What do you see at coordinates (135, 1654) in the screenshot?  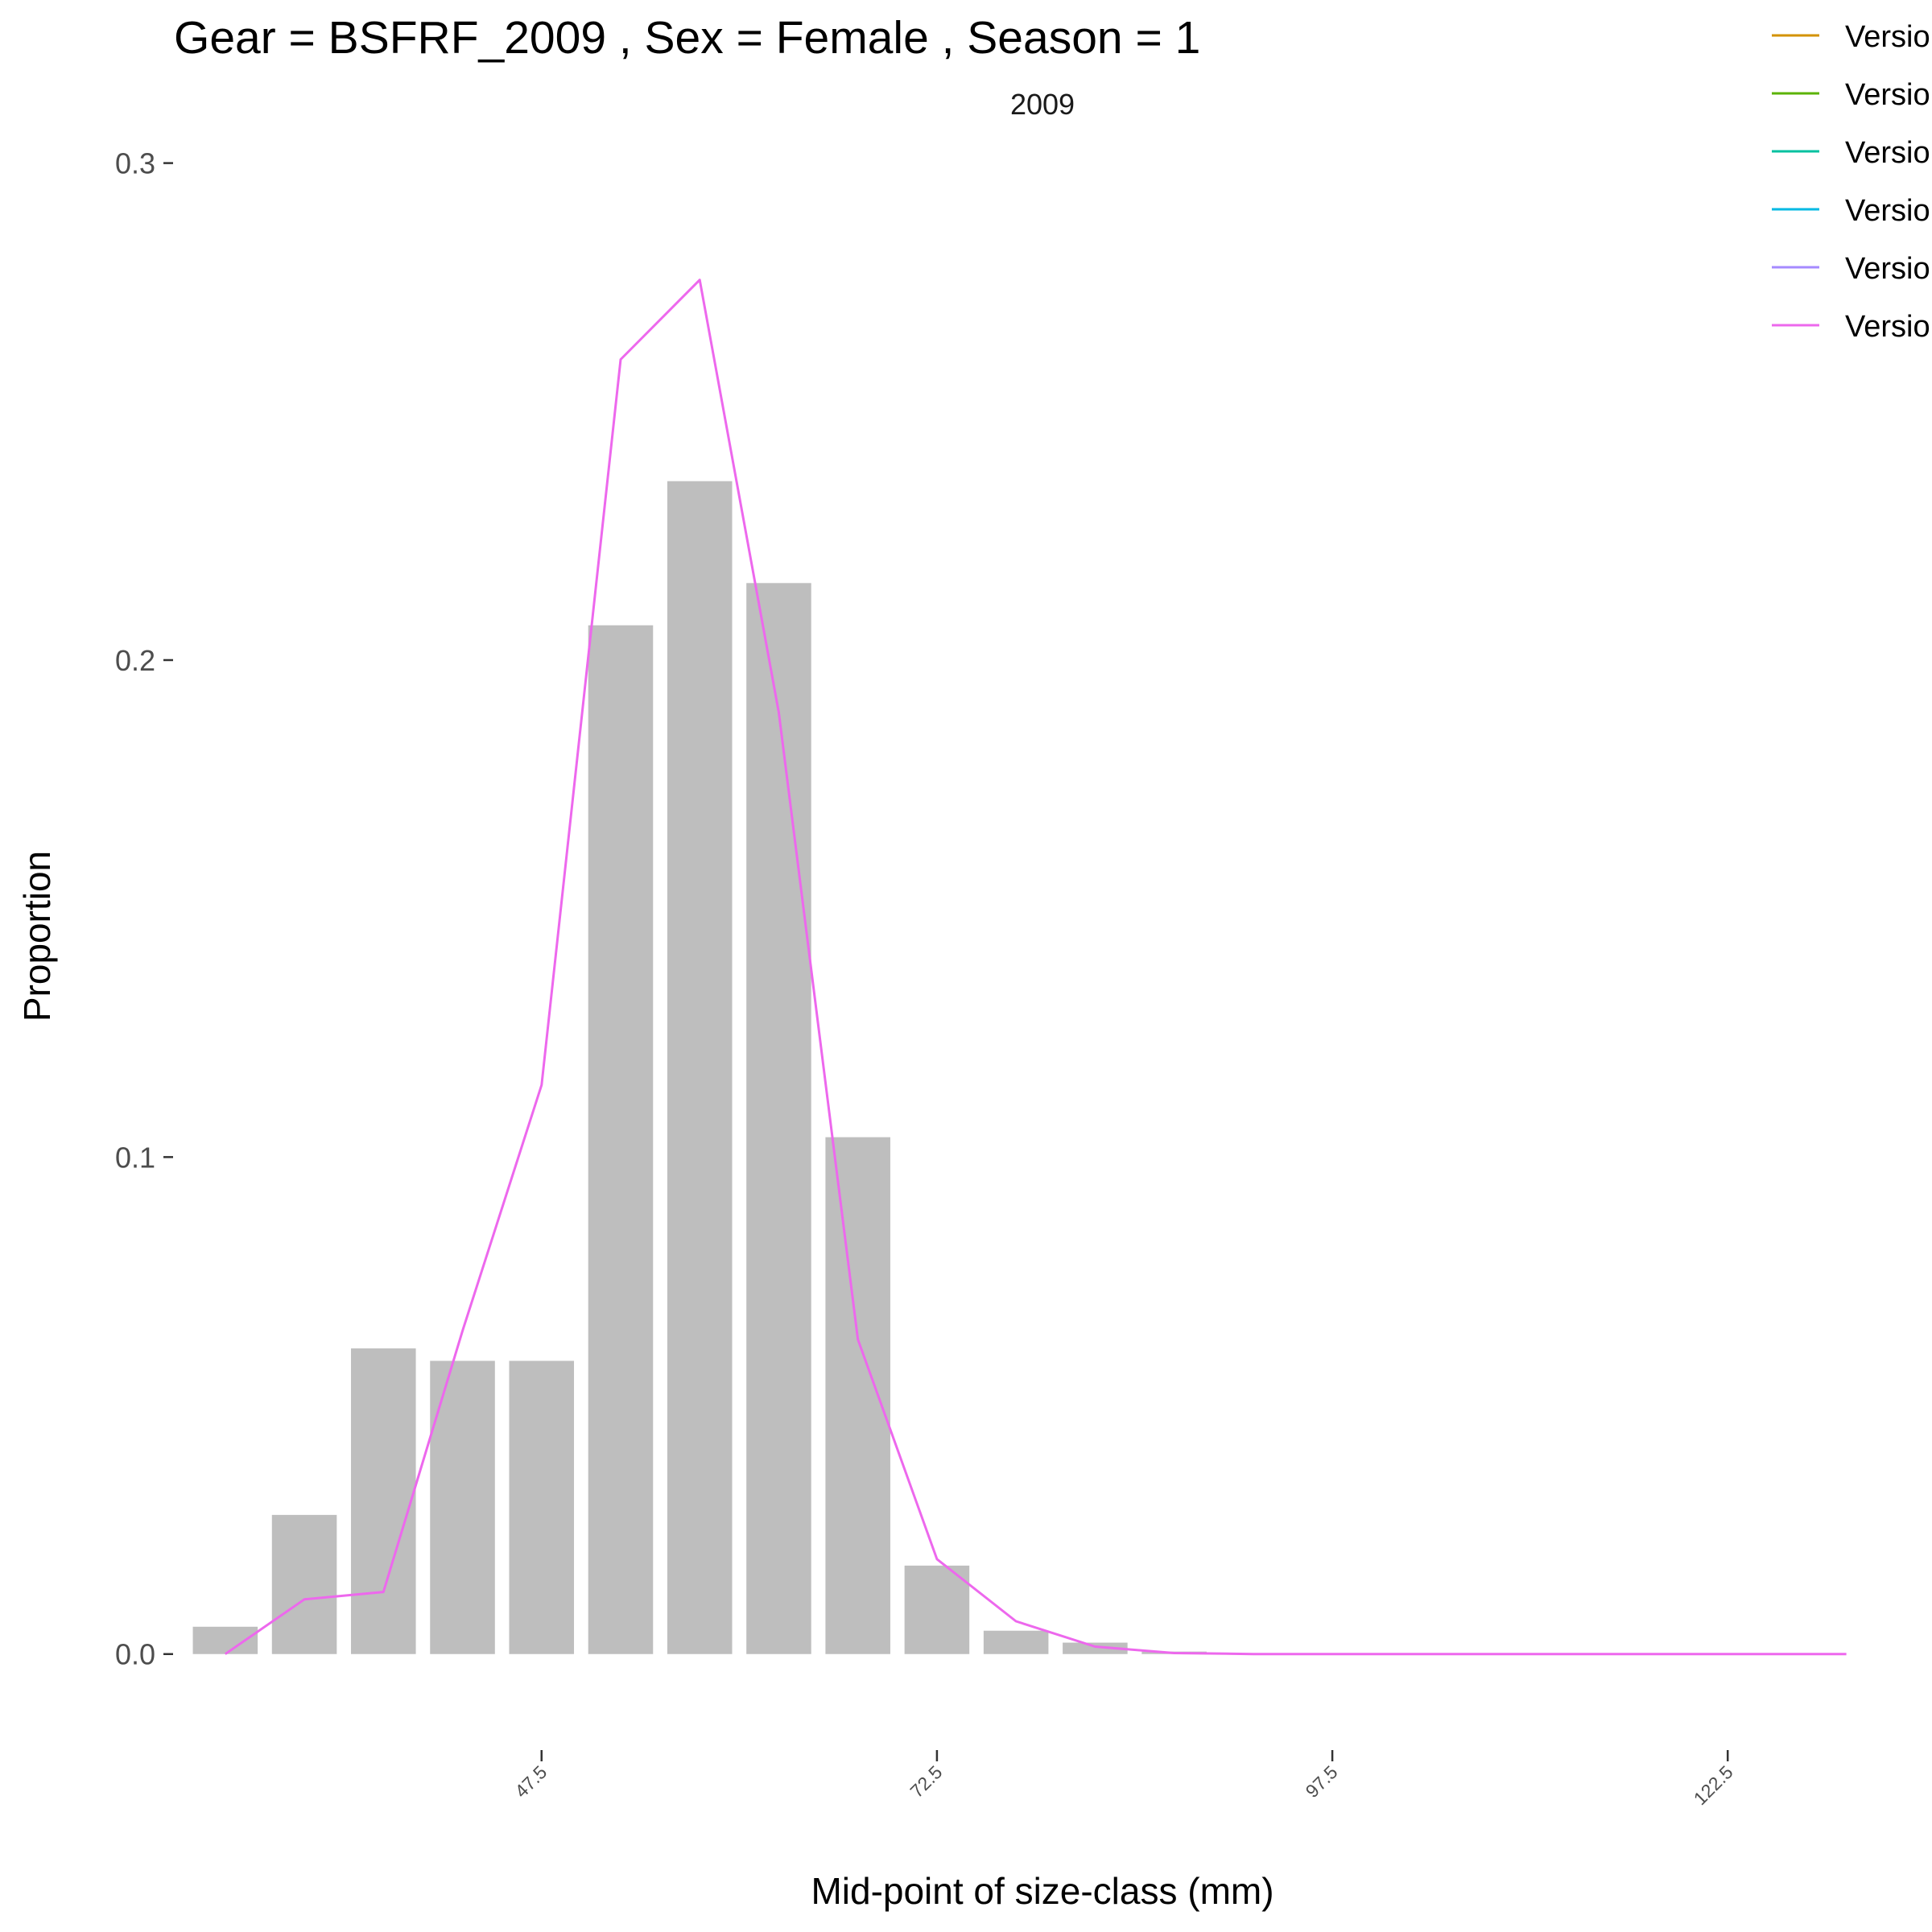 I see `y-tick-label: 0.0` at bounding box center [135, 1654].